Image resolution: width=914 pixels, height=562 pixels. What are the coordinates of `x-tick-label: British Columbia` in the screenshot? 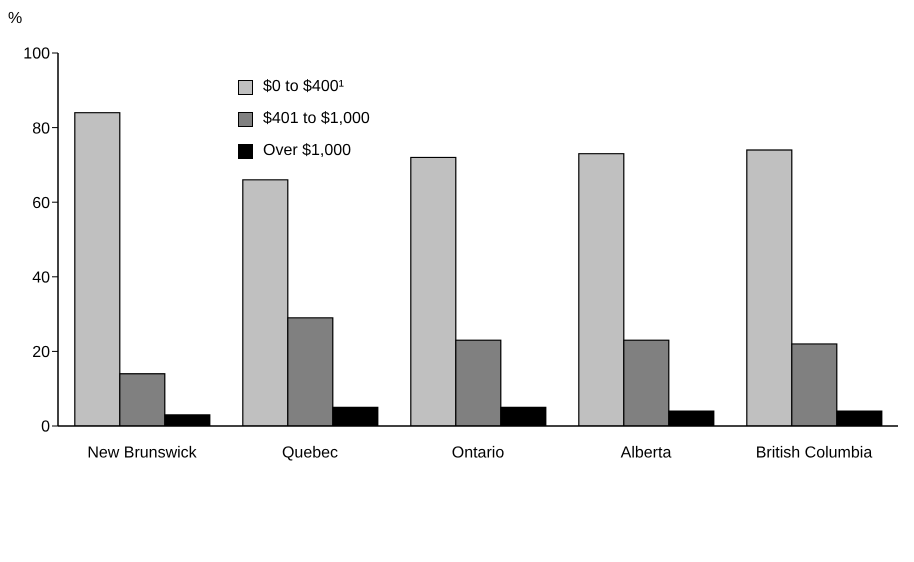 It's located at (814, 453).